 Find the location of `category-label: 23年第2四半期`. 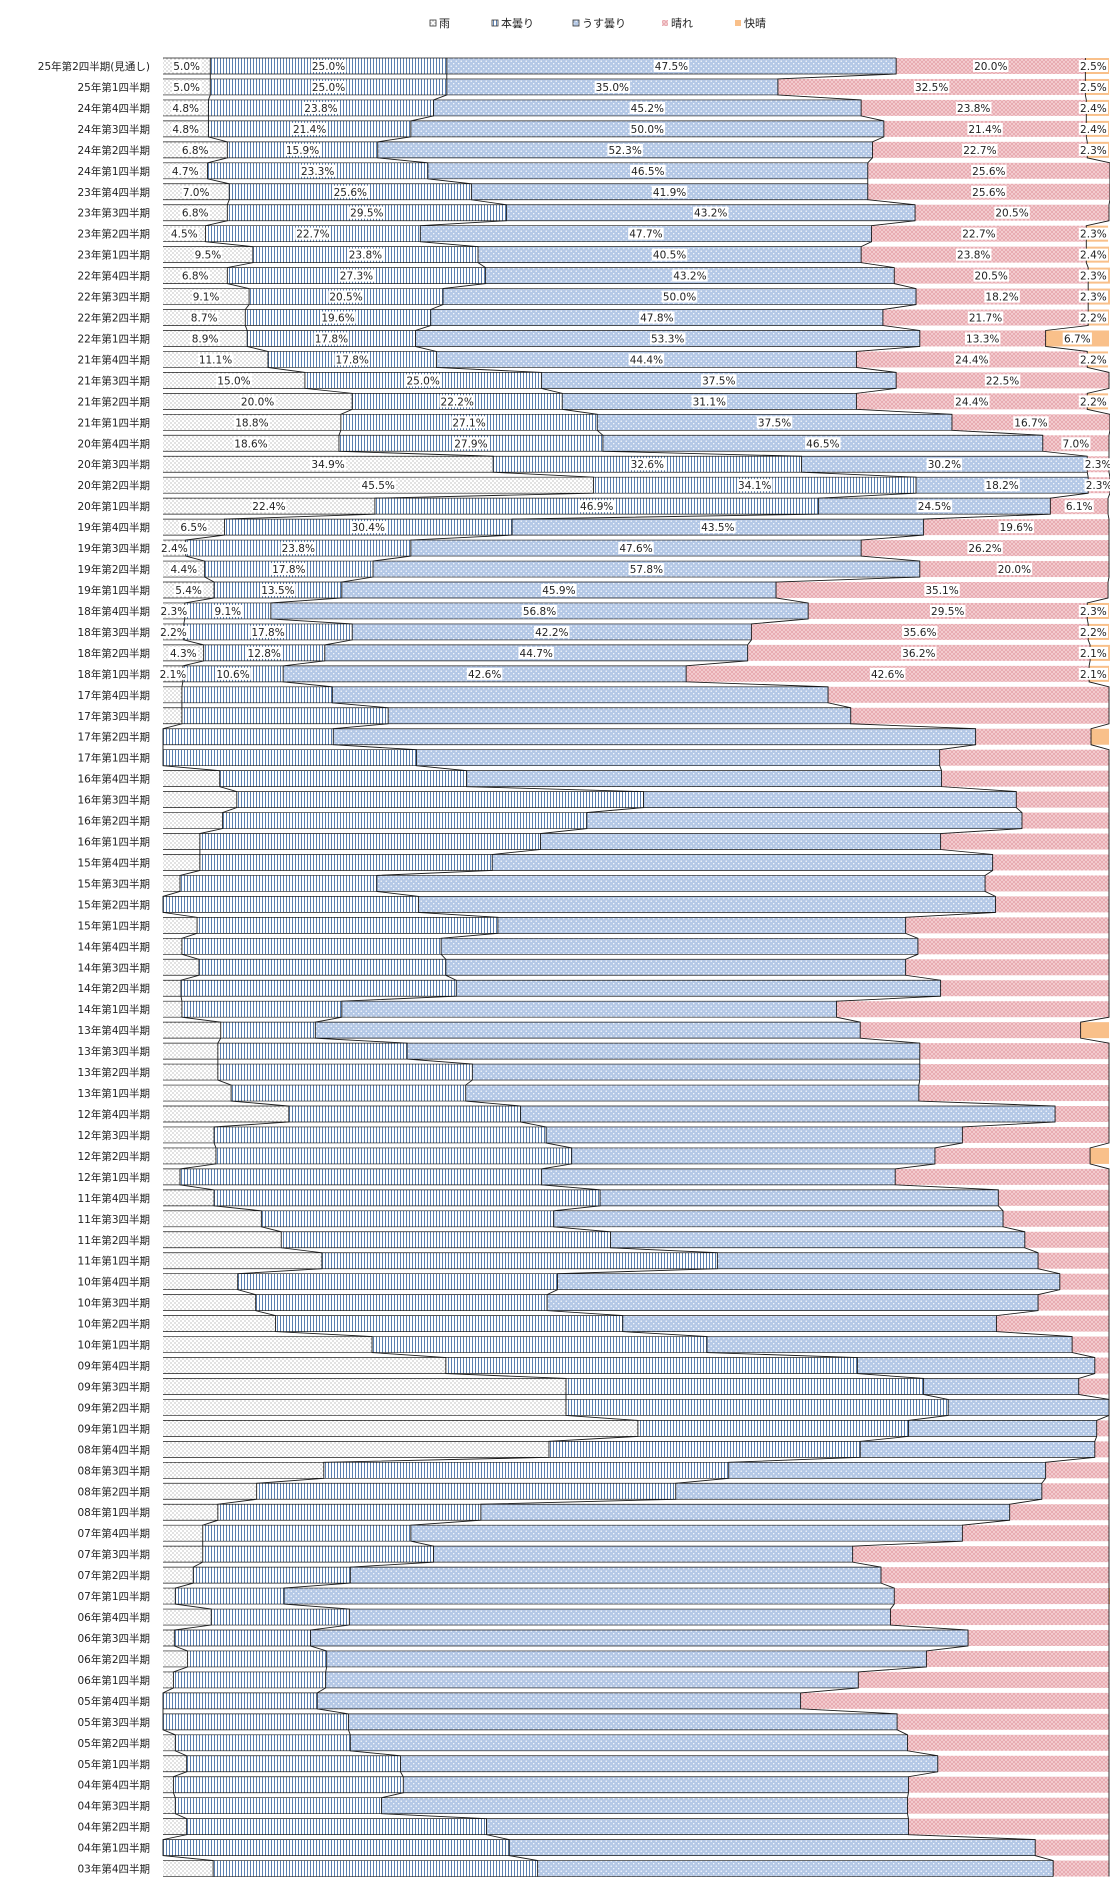

category-label: 23年第2四半期 is located at coordinates (113, 234).